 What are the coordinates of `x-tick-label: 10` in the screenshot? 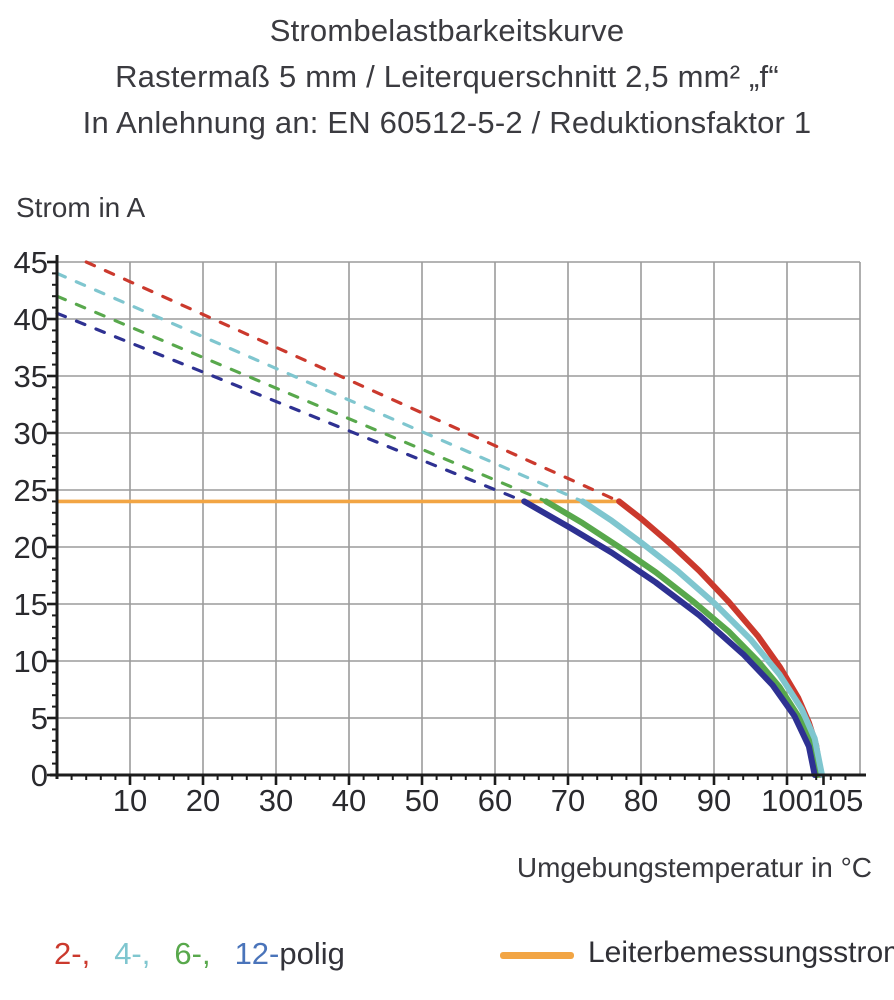 It's located at (130, 800).